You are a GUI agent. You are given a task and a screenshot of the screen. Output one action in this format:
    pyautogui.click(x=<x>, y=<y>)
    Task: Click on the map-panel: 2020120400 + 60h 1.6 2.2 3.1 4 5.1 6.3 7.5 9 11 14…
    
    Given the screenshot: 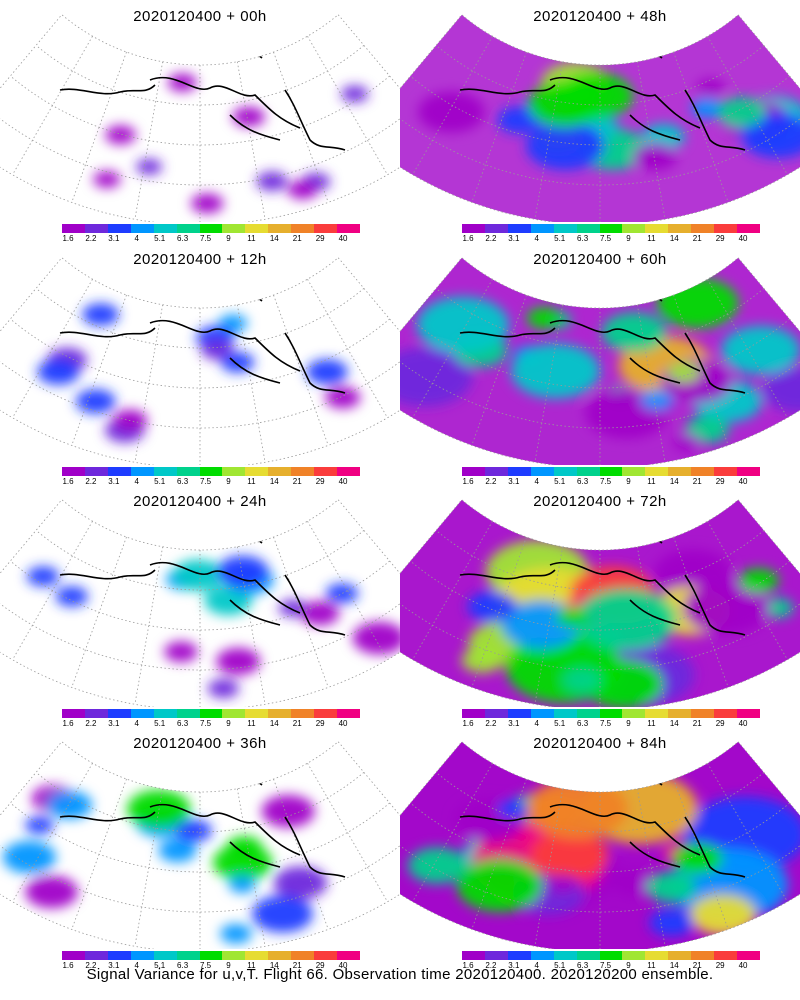 What is the action you would take?
    pyautogui.click(x=600, y=364)
    